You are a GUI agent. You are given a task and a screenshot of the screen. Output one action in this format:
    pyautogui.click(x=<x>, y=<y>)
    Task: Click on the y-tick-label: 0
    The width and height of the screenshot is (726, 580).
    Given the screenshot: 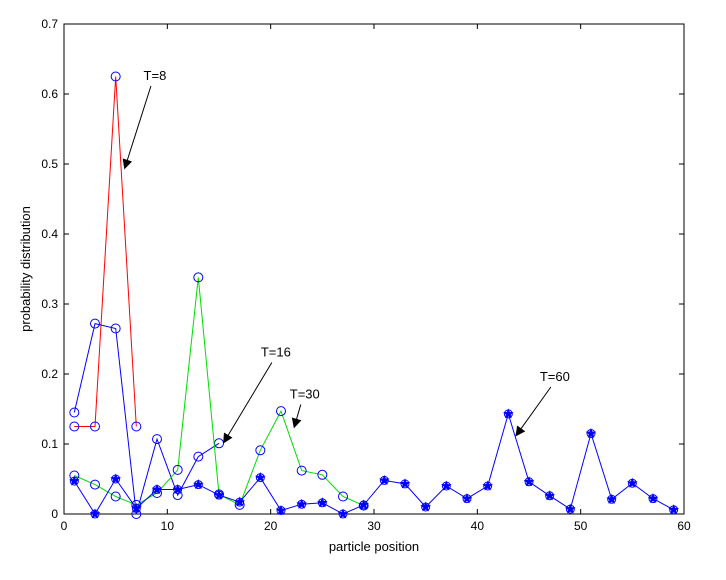 What is the action you would take?
    pyautogui.click(x=54, y=514)
    